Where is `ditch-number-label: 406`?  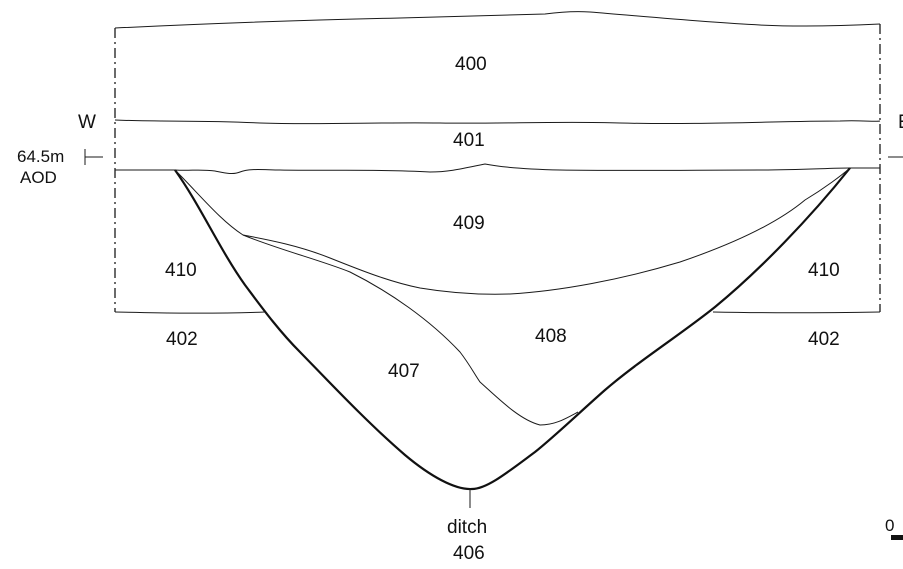
ditch-number-label: 406 is located at coordinates (469, 553).